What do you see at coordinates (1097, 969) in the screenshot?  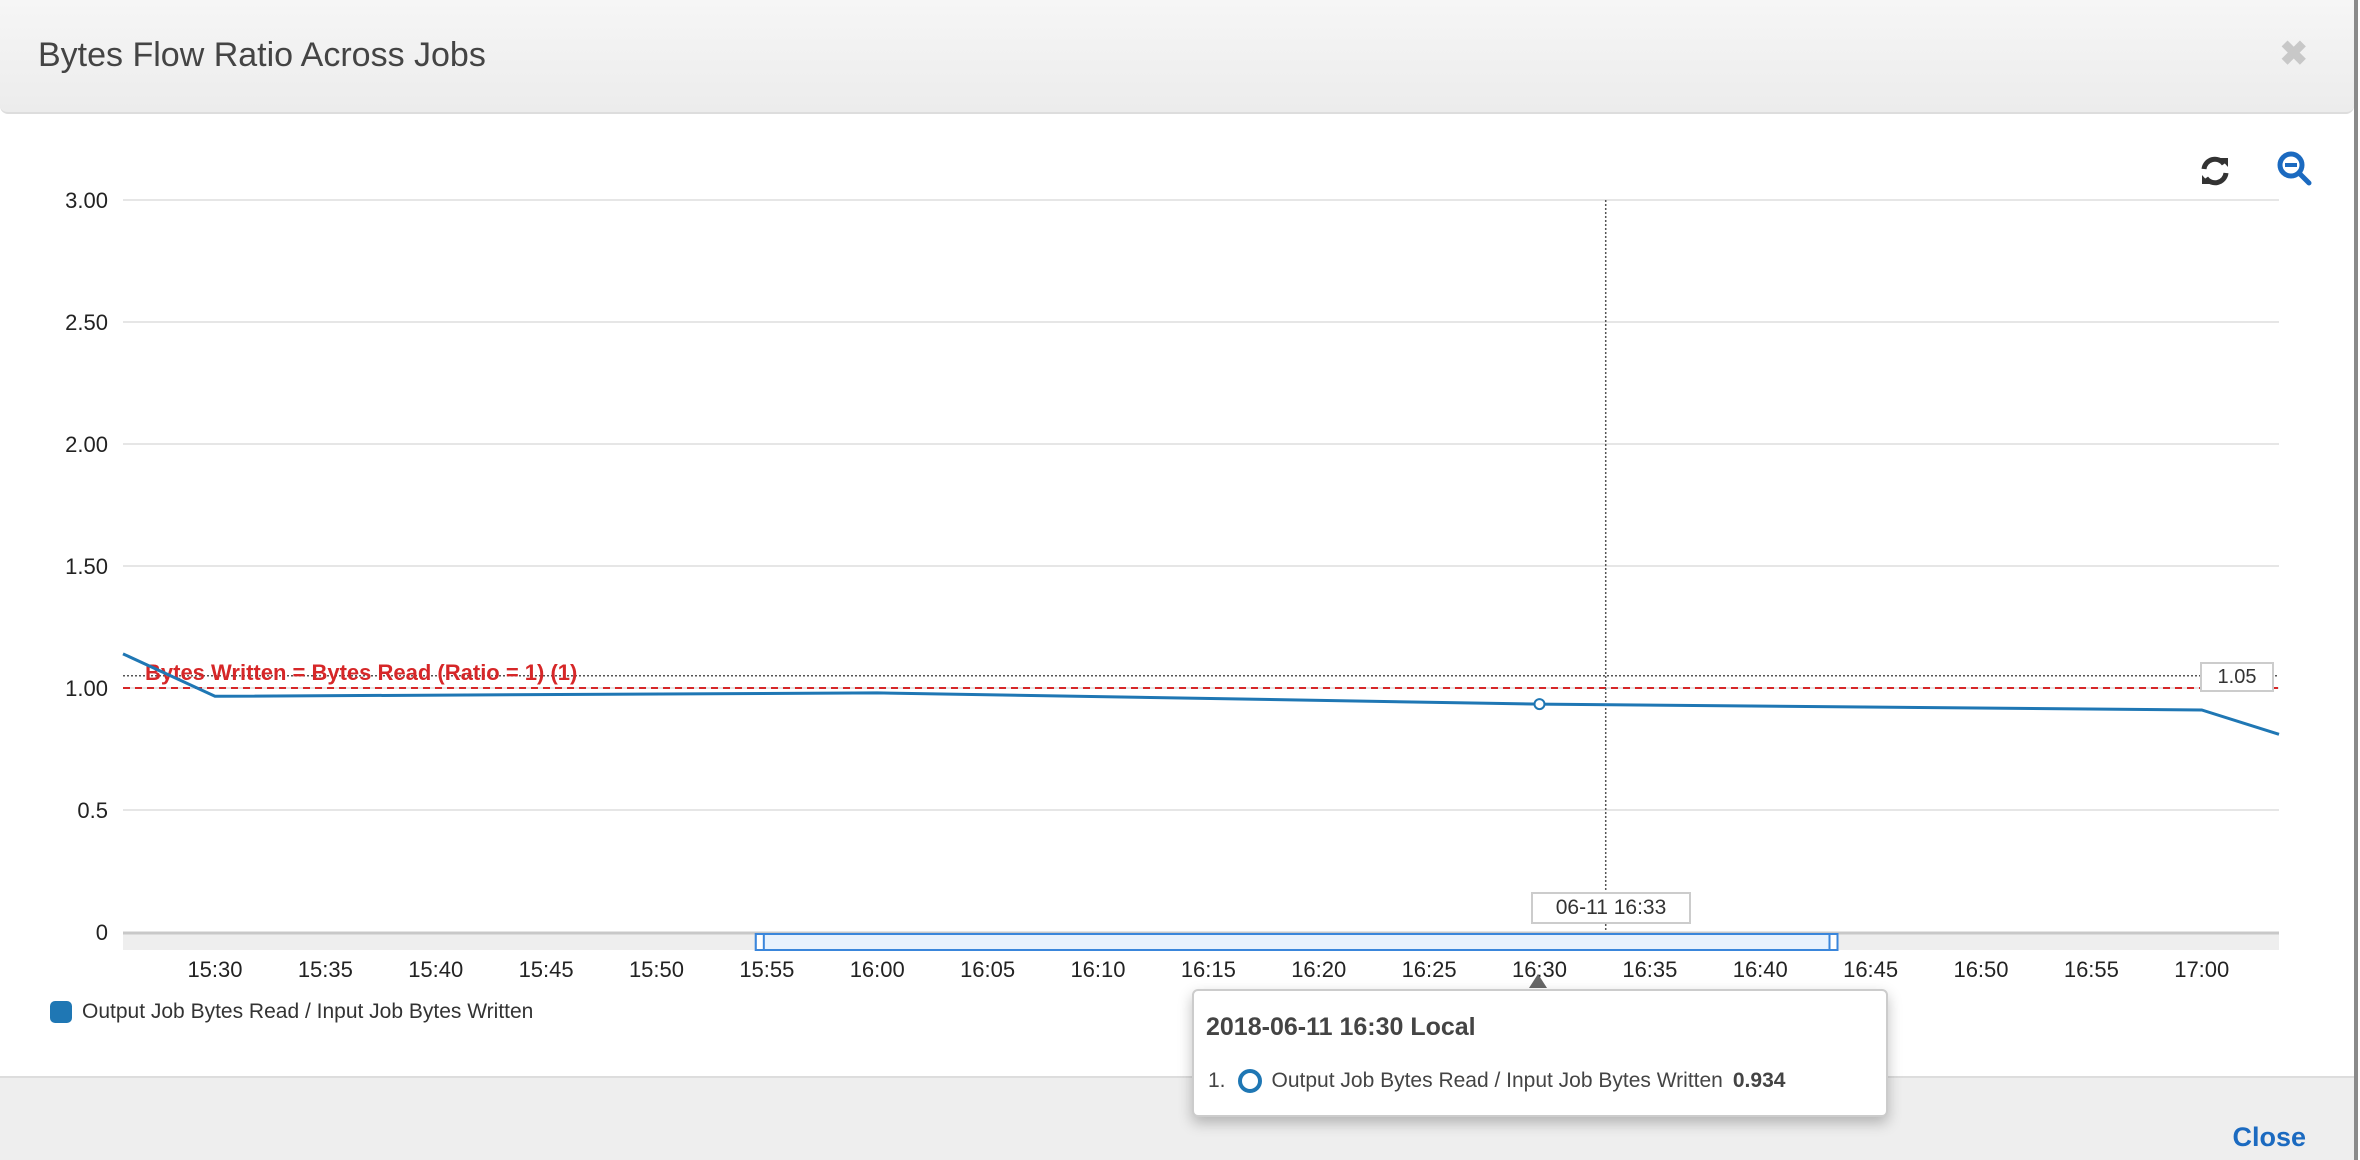 I see `x-tick-label: 16:10` at bounding box center [1097, 969].